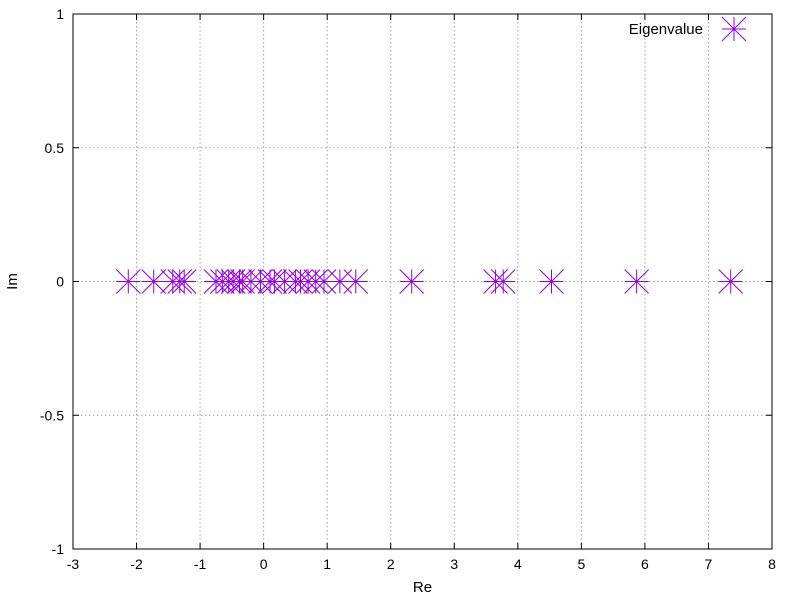 This screenshot has height=600, width=800. Describe the element at coordinates (60, 14) in the screenshot. I see `y-tick-label: 1` at that location.